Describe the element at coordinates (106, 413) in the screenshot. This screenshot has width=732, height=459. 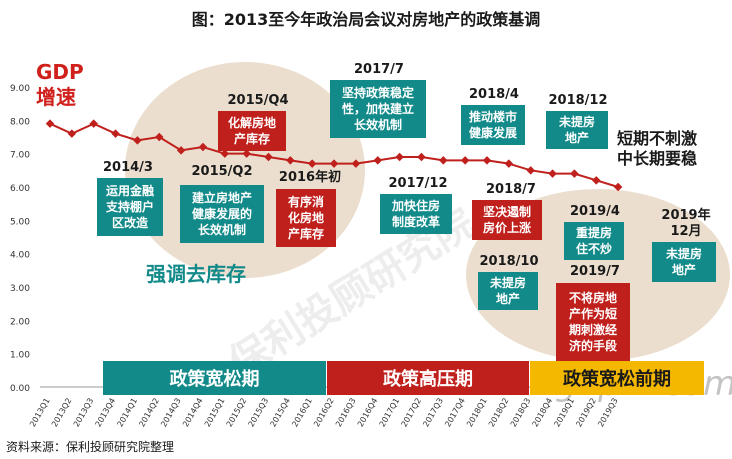
I see `x-tick-label: 2013Q4` at that location.